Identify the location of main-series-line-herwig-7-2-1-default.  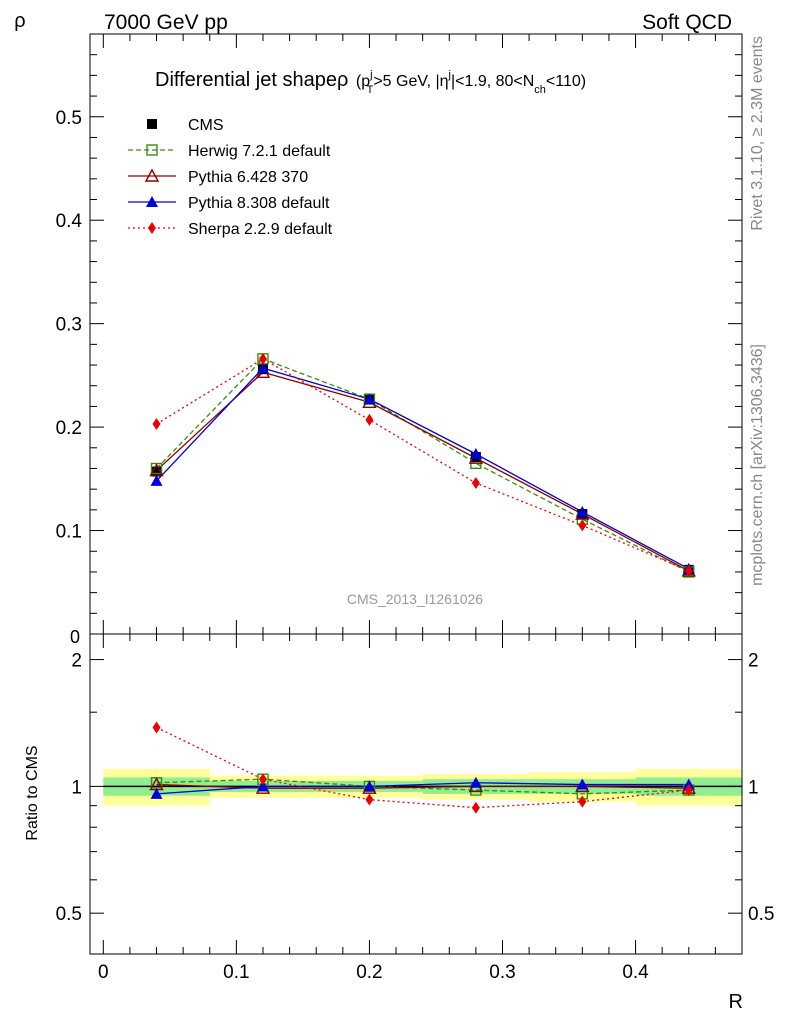
(423, 465).